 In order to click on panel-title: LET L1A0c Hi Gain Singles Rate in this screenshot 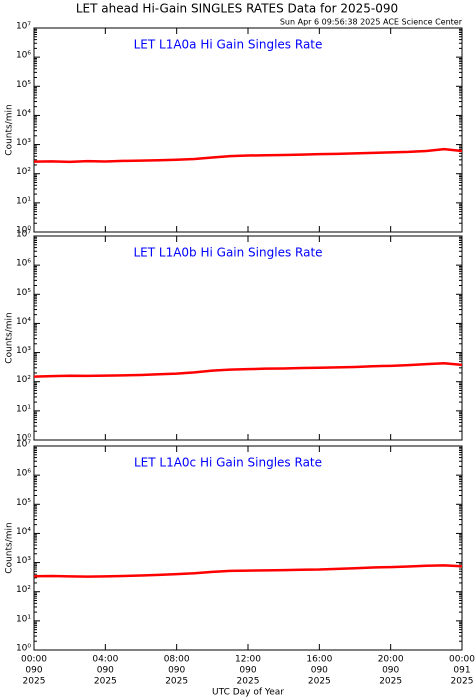, I will do `click(228, 463)`.